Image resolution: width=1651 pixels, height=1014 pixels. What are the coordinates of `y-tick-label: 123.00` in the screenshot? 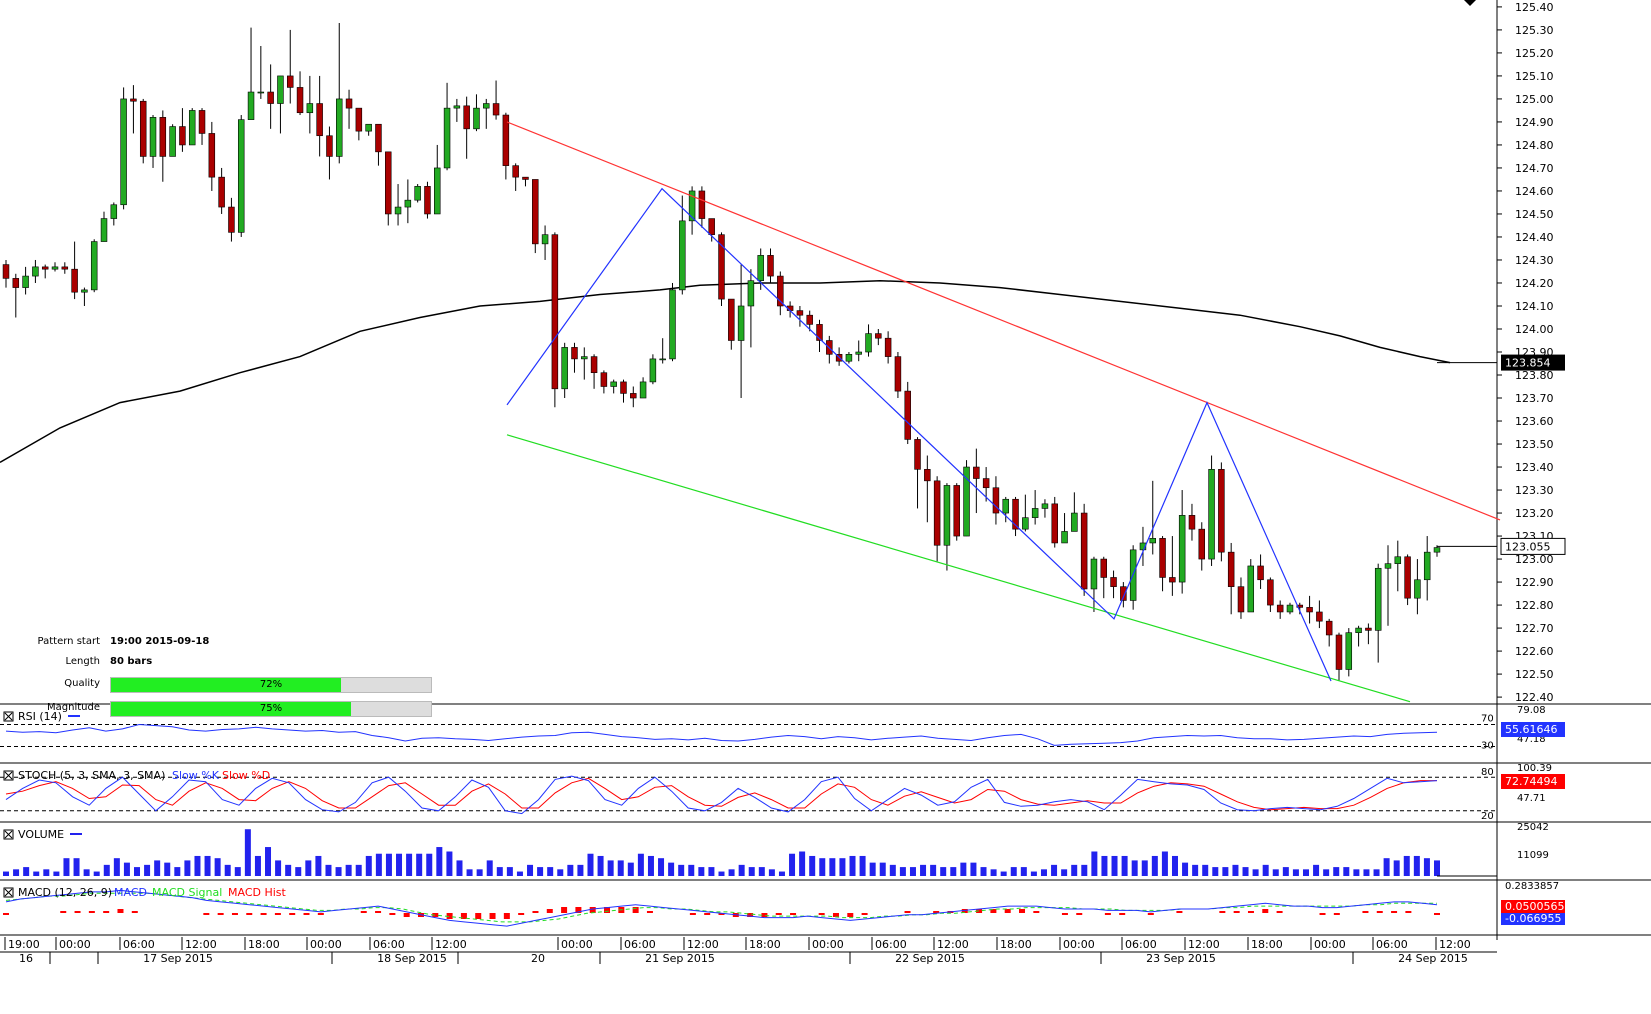 It's located at (1534, 559).